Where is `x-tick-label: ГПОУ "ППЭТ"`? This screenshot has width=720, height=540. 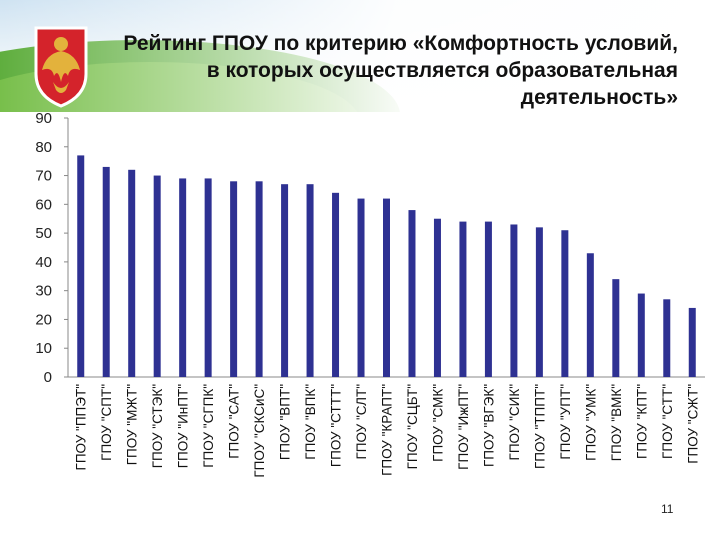
x-tick-label: ГПОУ "ППЭТ" is located at coordinates (81, 427).